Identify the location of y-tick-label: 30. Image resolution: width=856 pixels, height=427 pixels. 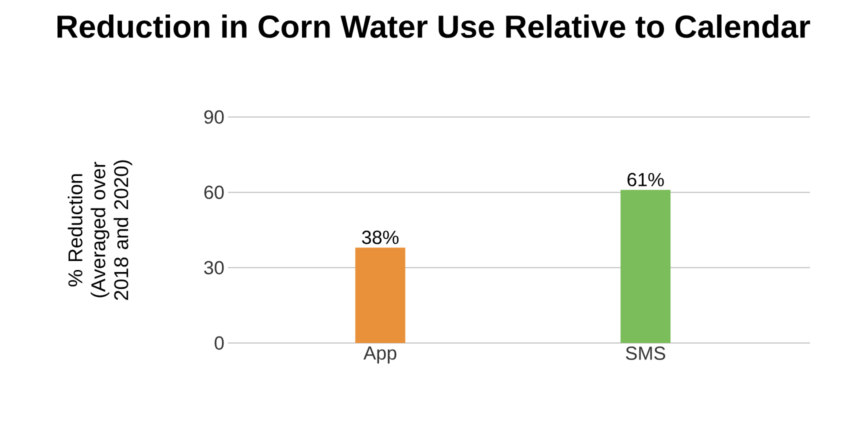
(214, 267).